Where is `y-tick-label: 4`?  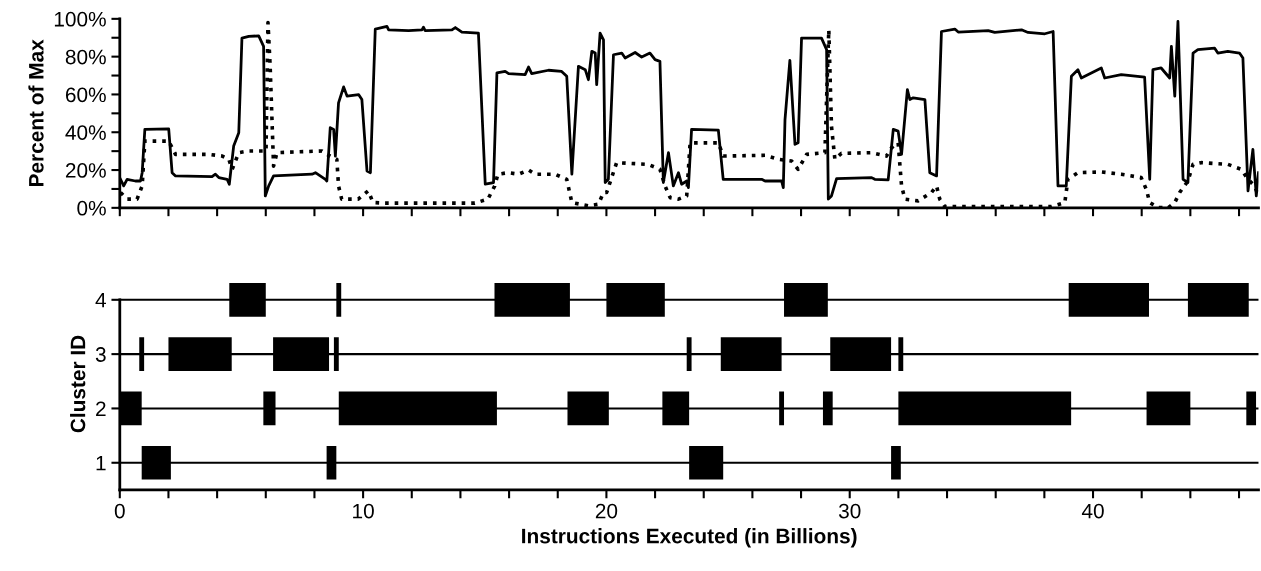 y-tick-label: 4 is located at coordinates (100, 300).